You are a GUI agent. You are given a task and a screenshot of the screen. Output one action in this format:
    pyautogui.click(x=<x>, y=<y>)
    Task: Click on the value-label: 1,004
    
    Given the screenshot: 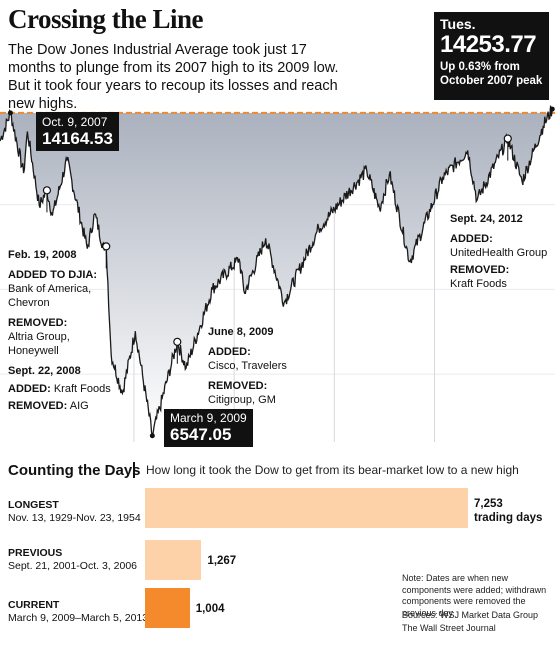 What is the action you would take?
    pyautogui.click(x=210, y=609)
    